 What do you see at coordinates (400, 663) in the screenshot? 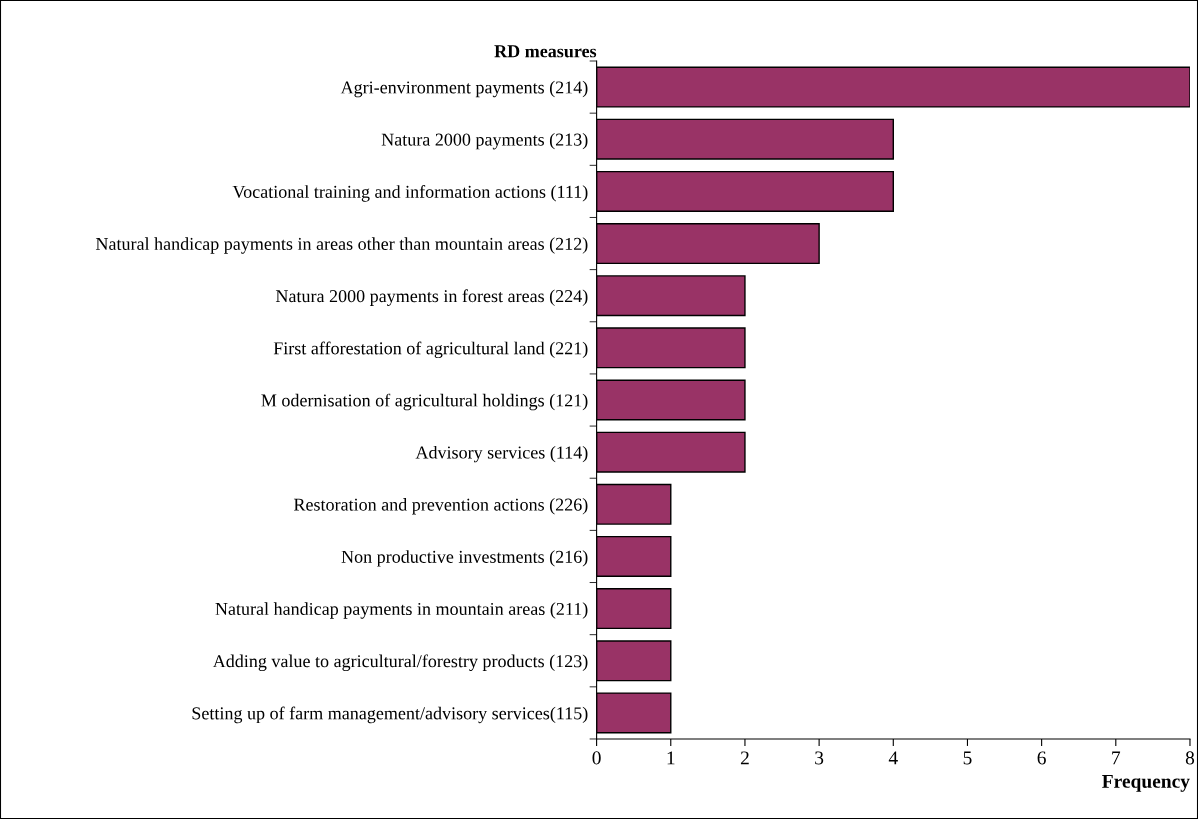
I see `y-tick-label: Adding value to agricultural/forestry products (123)` at bounding box center [400, 663].